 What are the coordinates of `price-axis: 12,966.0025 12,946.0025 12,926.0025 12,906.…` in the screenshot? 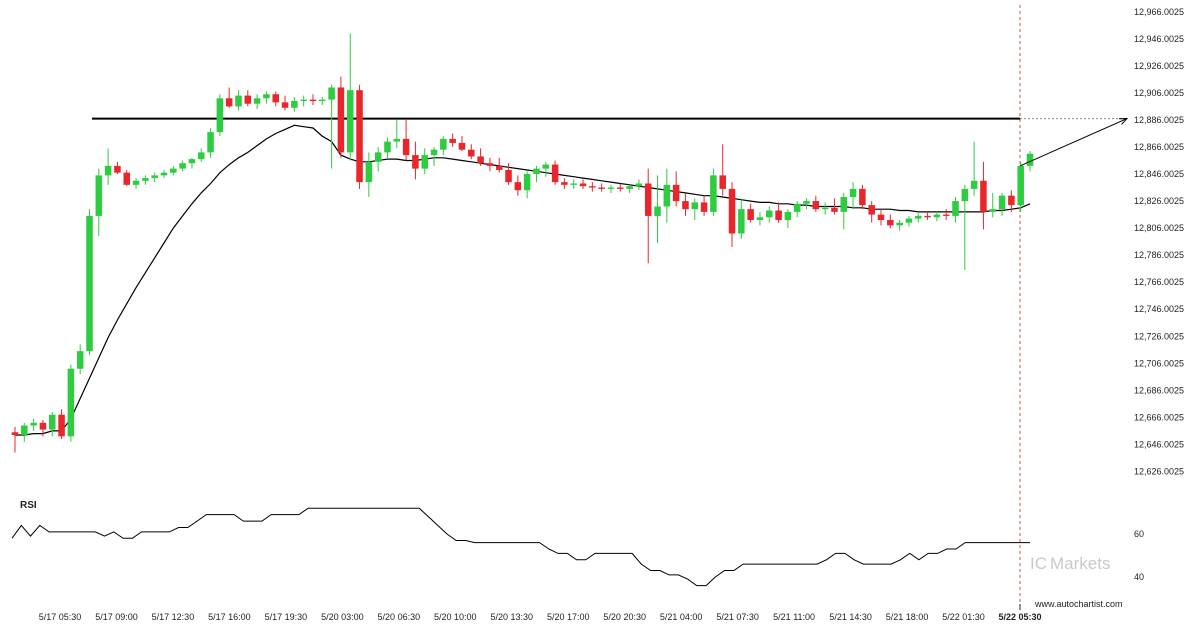 It's located at (1159, 242).